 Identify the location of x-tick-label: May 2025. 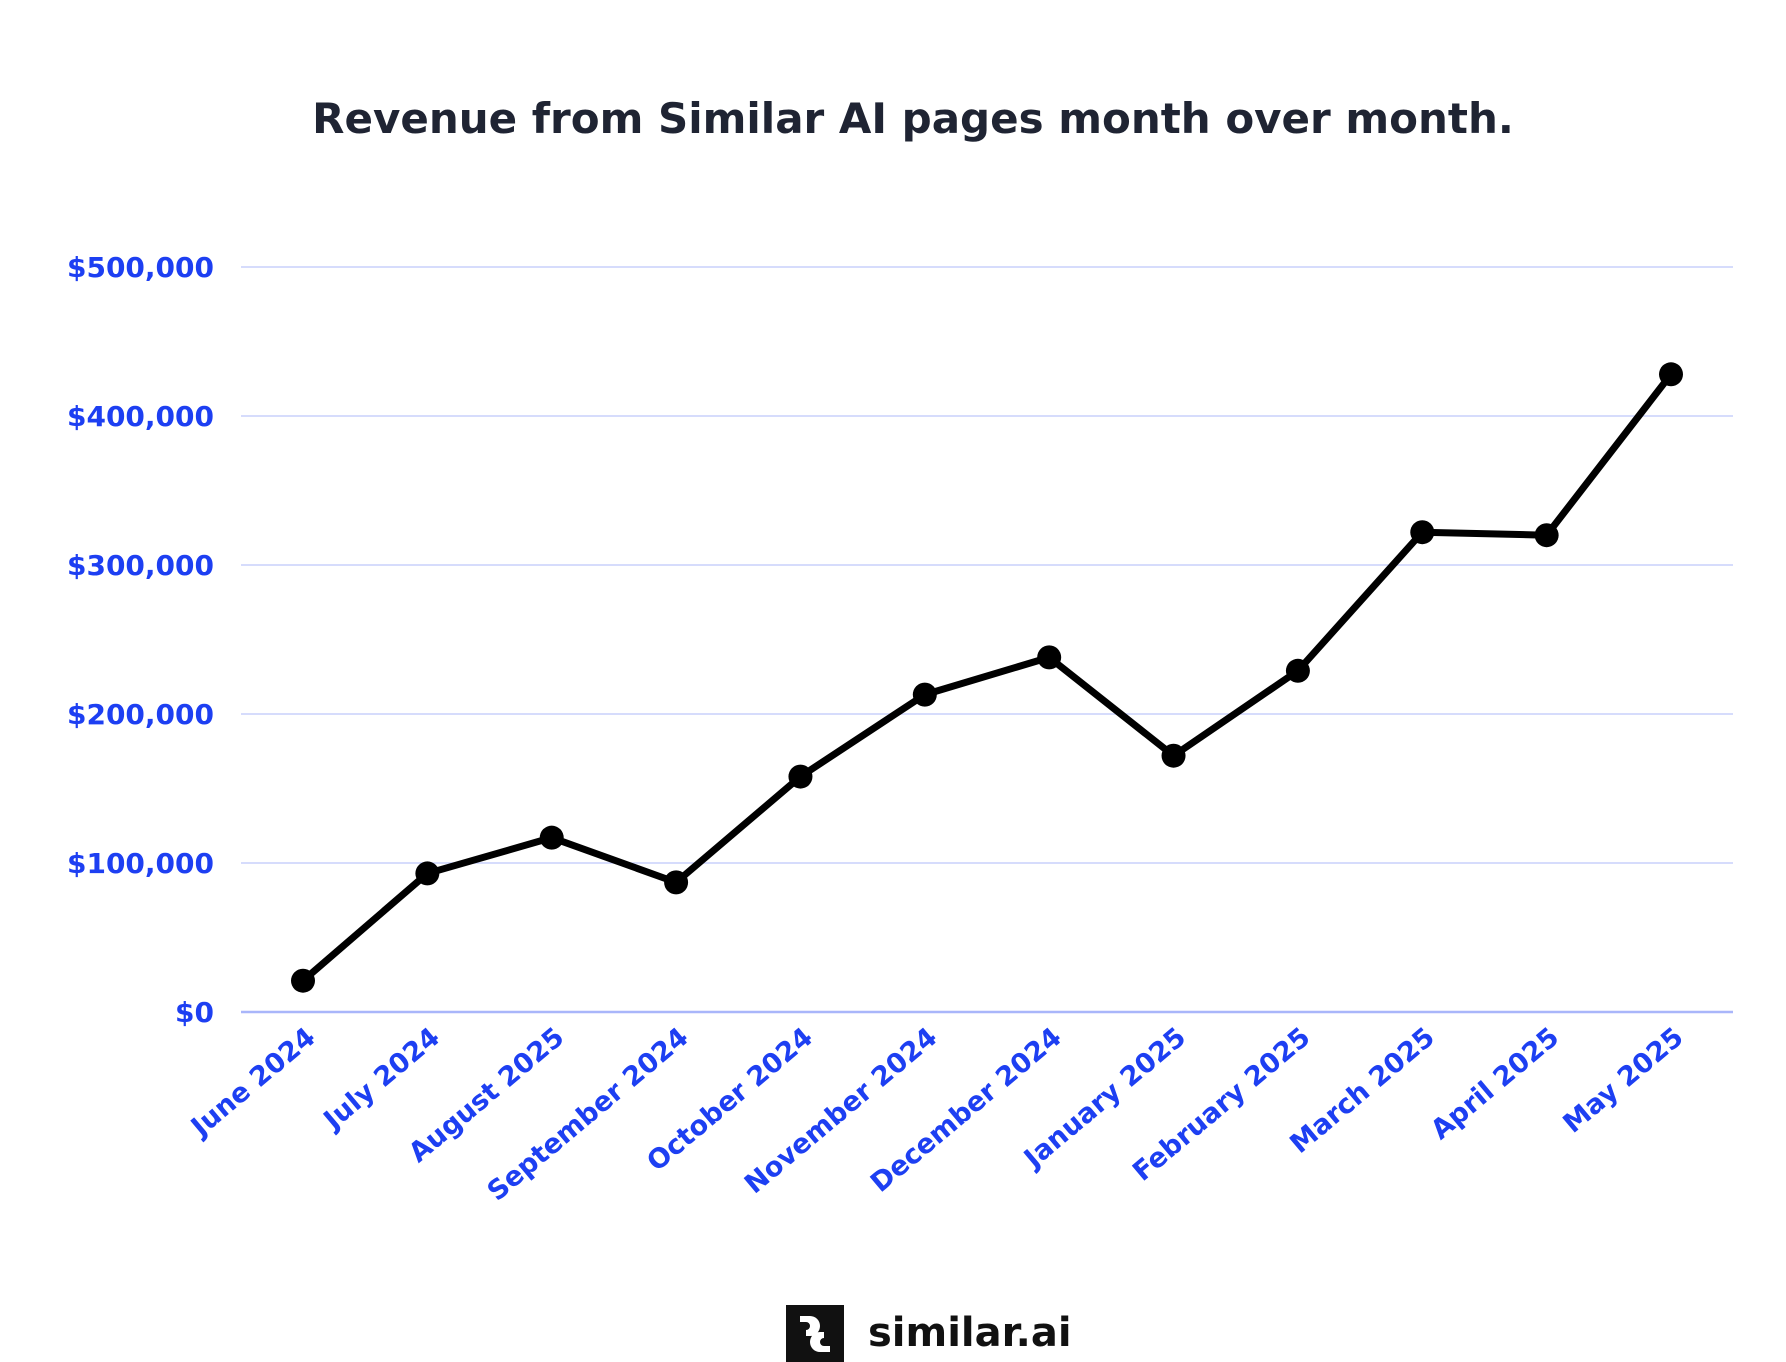
(1623, 1081).